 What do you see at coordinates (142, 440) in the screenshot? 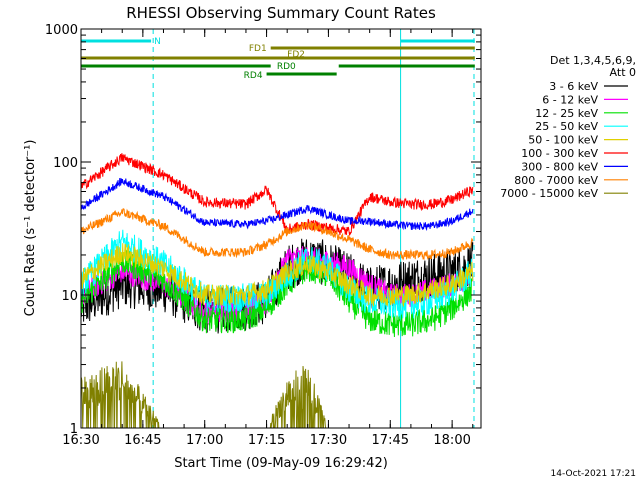
I see `x-tick-label-1: 16:45` at bounding box center [142, 440].